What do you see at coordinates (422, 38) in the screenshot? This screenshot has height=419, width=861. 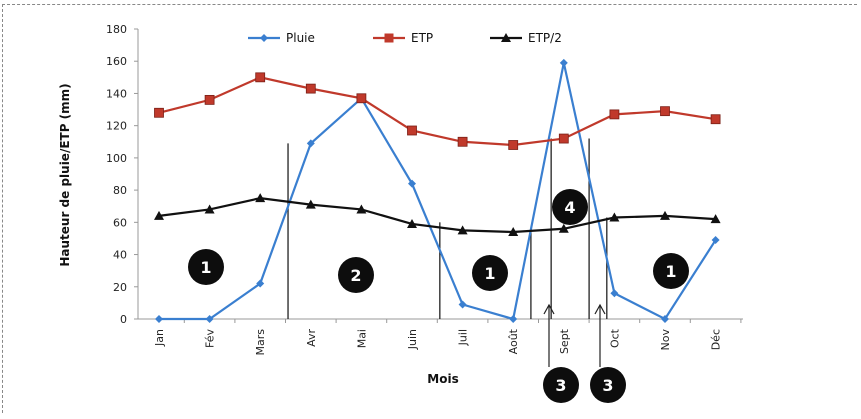 I see `legend-label: ETP` at bounding box center [422, 38].